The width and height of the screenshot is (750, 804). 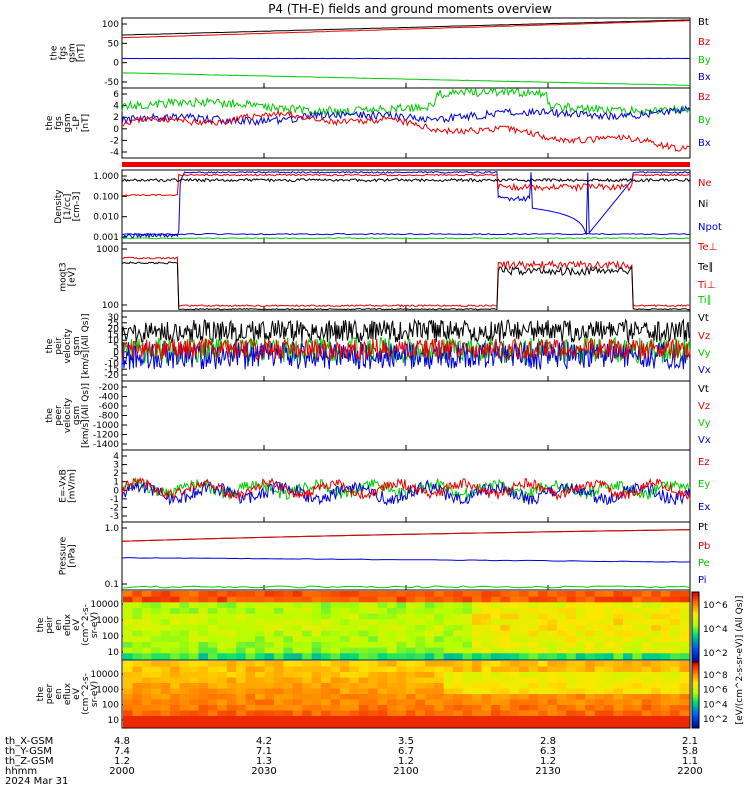 What do you see at coordinates (715, 630) in the screenshot?
I see `colorbar-tick-label: 10^4` at bounding box center [715, 630].